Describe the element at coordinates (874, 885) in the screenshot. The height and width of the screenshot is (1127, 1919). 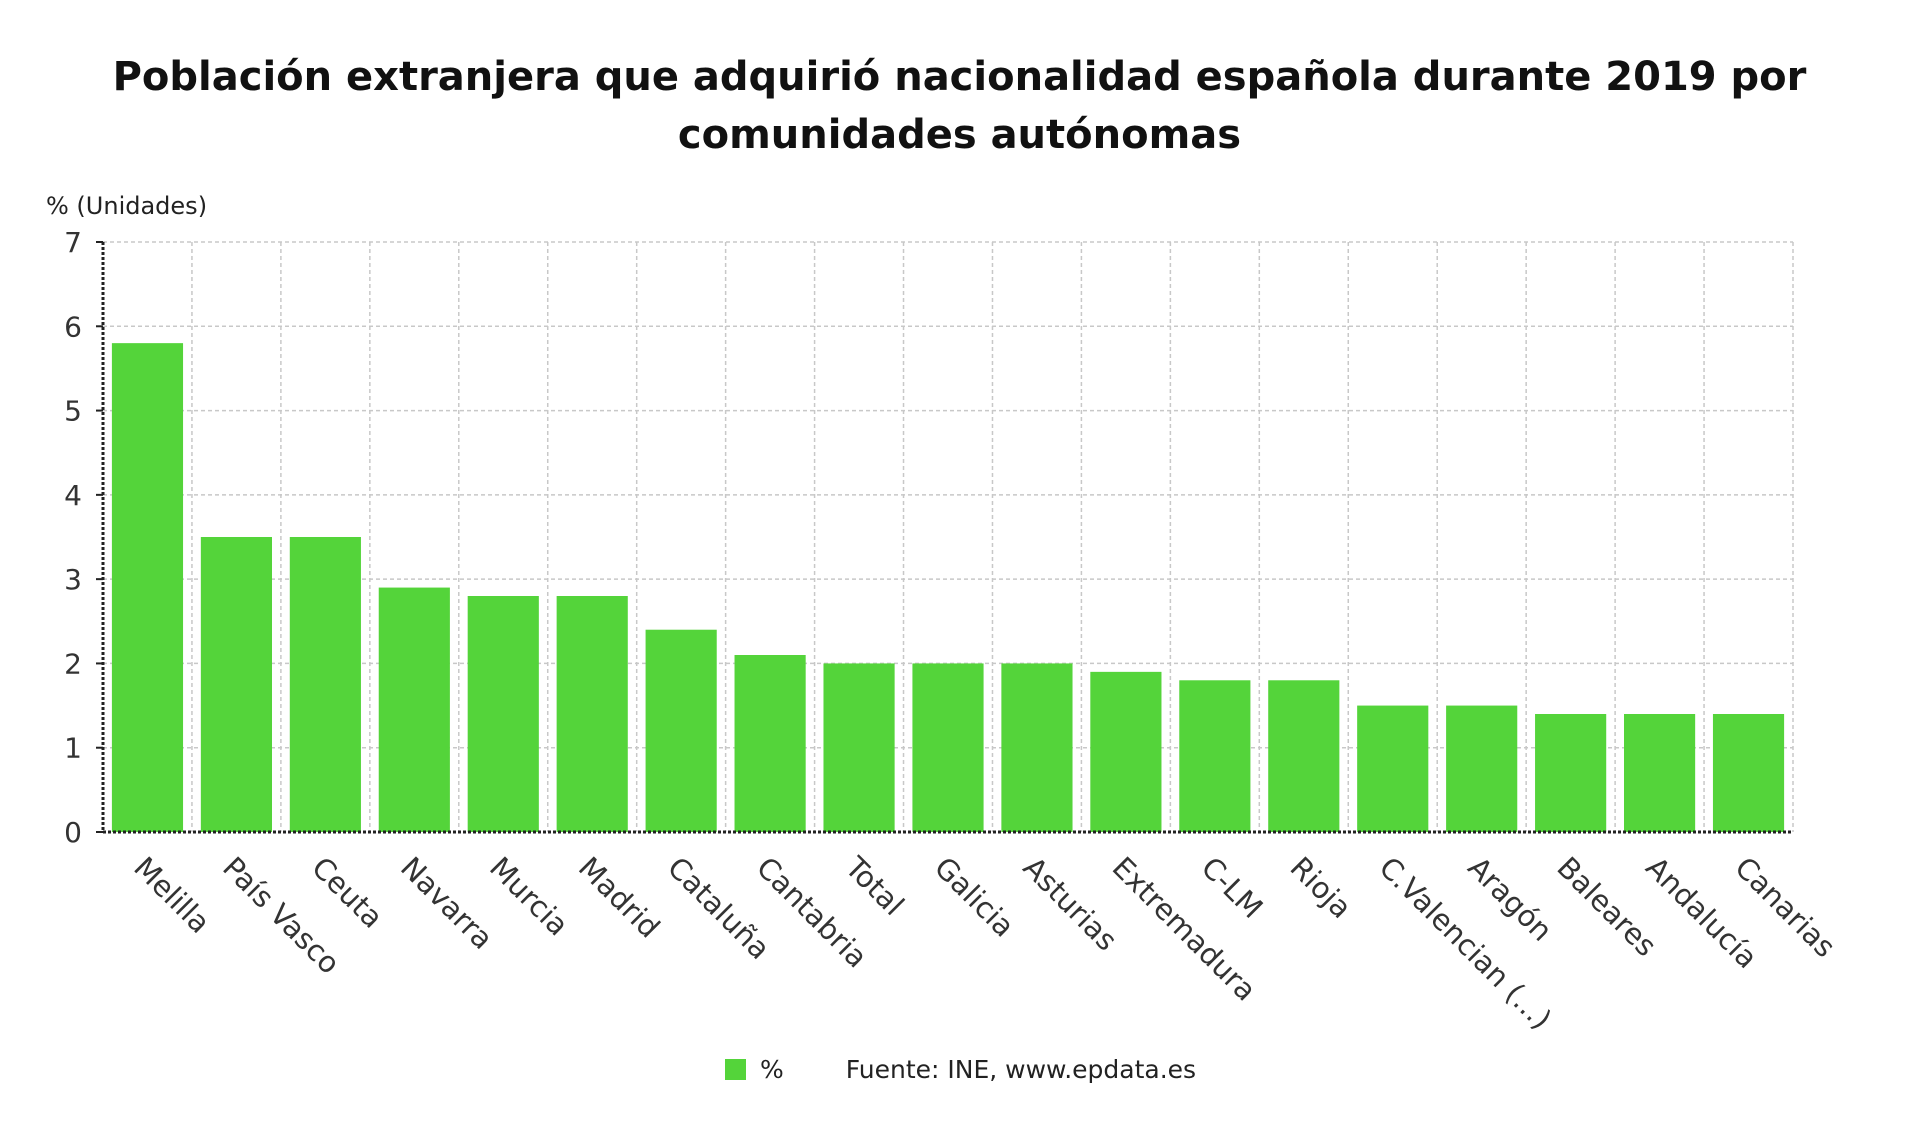
I see `category-label: Total` at that location.